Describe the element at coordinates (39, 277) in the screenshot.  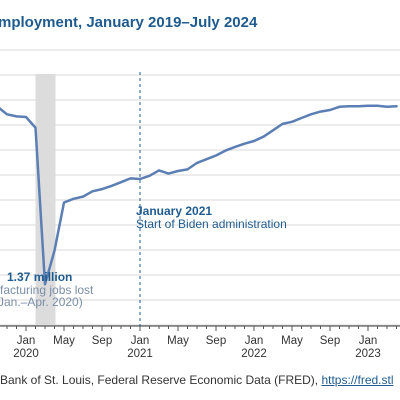
I see `jobs-lost-annotation-value: 1.37 million` at that location.